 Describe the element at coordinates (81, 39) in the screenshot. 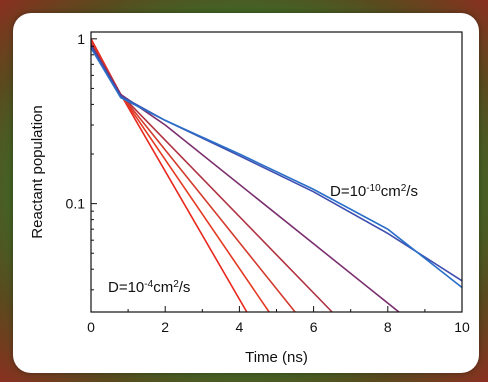

I see `y-tick-label: 1` at that location.